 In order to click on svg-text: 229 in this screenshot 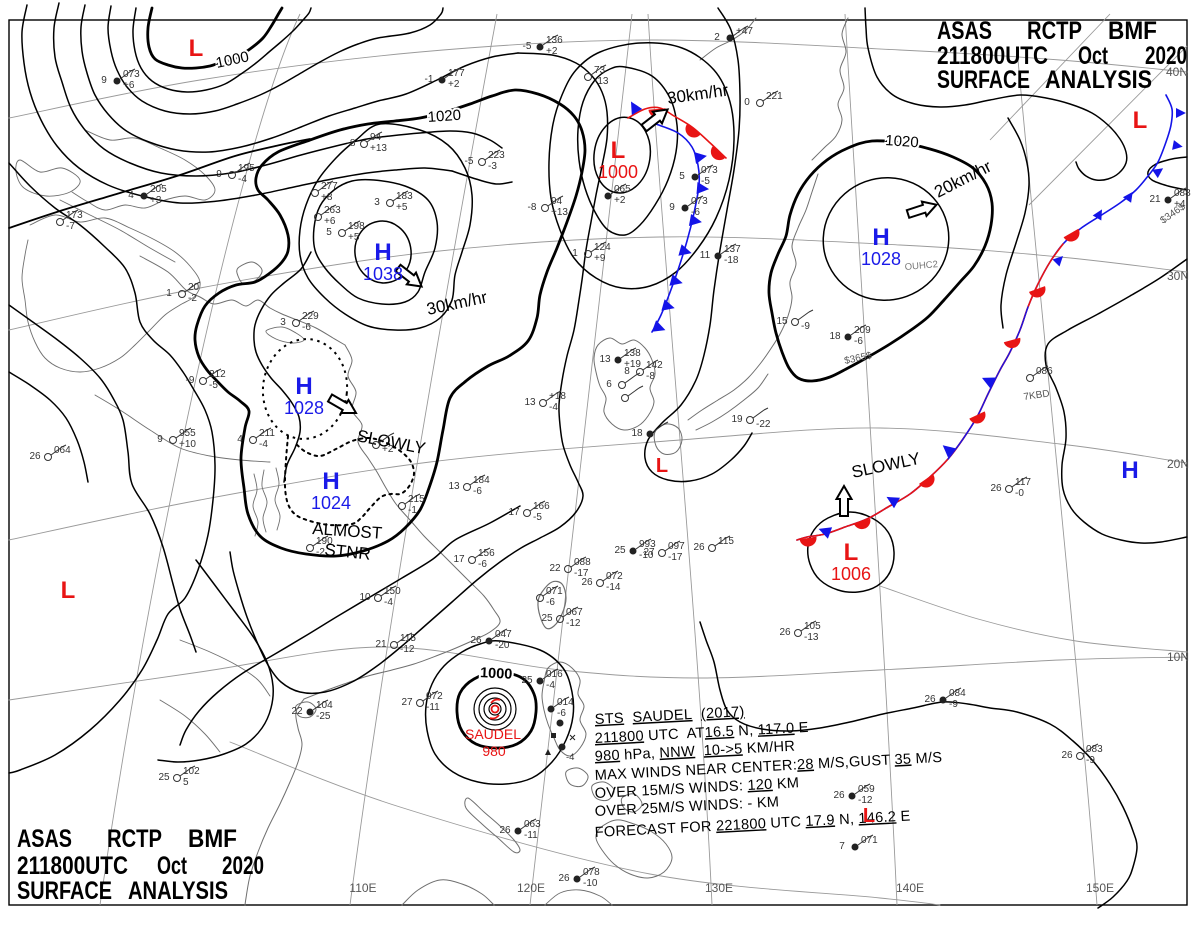, I will do `click(310, 316)`.